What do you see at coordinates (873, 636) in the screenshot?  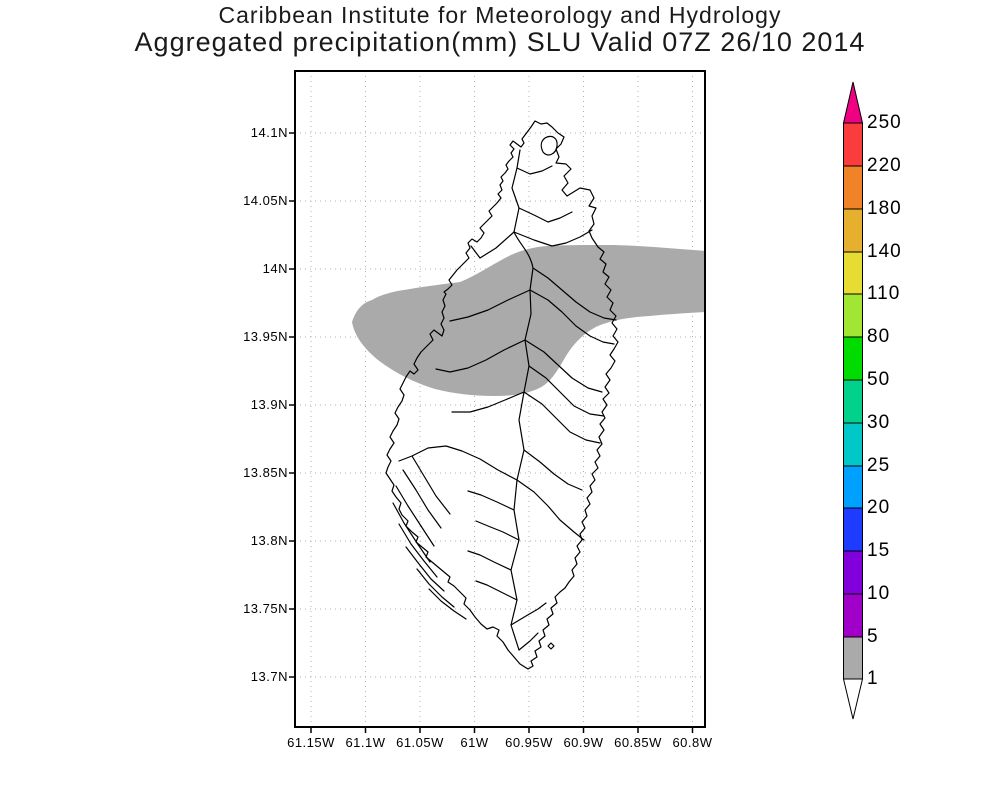 I see `colorbar-label: 5` at bounding box center [873, 636].